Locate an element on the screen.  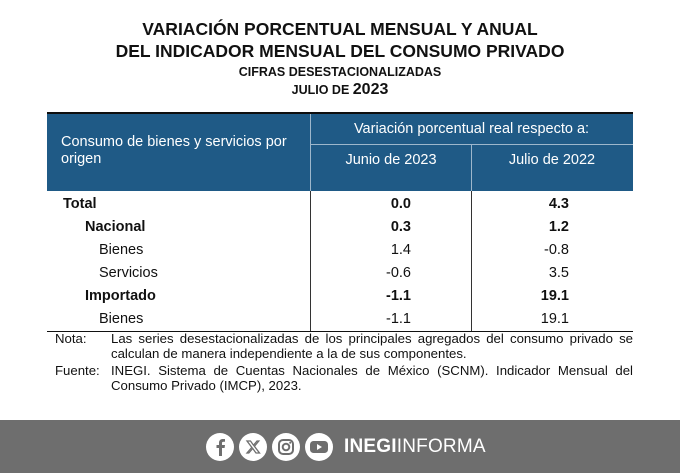
period: JULIO DE 2023 is located at coordinates (340, 90).